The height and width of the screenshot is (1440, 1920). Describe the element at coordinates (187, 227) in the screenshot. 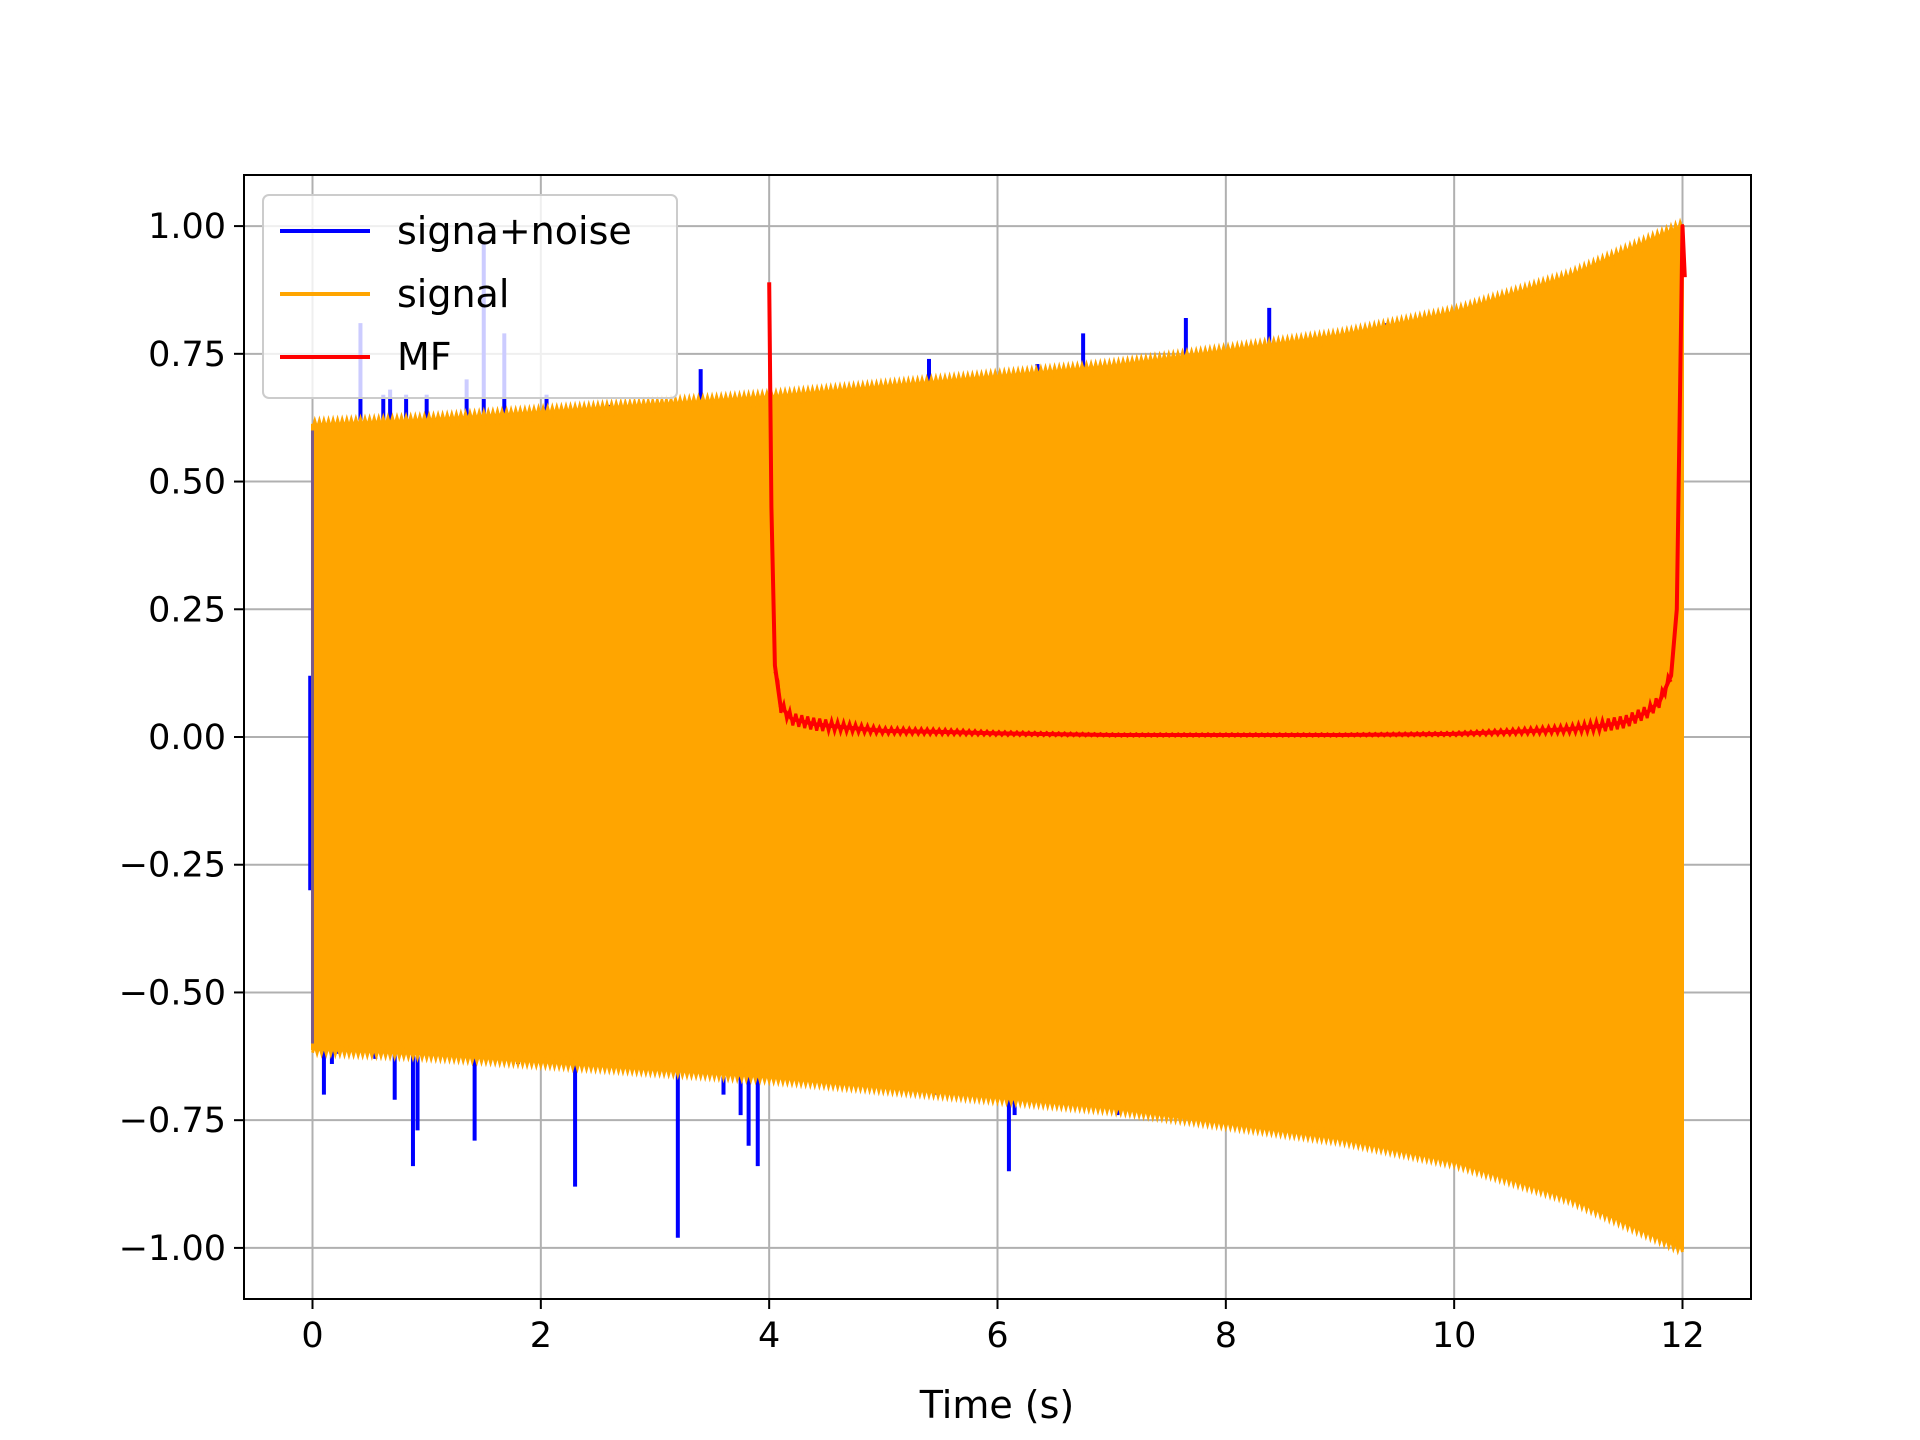

I see `y-tick-label-0: 1.00` at that location.